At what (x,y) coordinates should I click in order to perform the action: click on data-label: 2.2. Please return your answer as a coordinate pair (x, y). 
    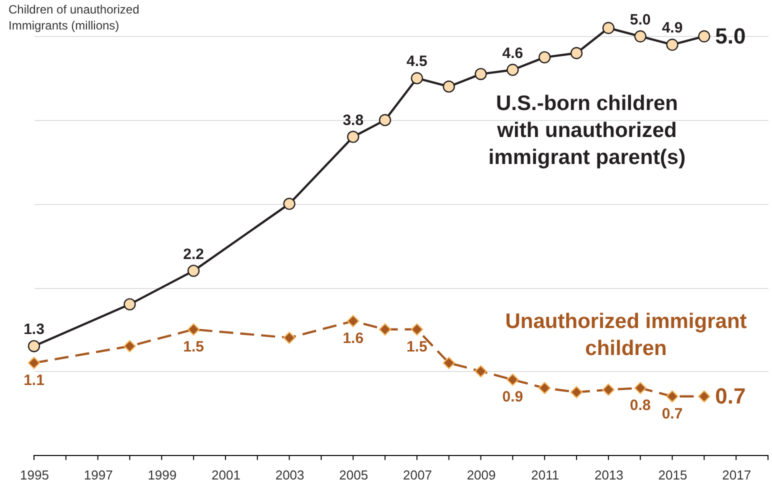
    Looking at the image, I should click on (193, 254).